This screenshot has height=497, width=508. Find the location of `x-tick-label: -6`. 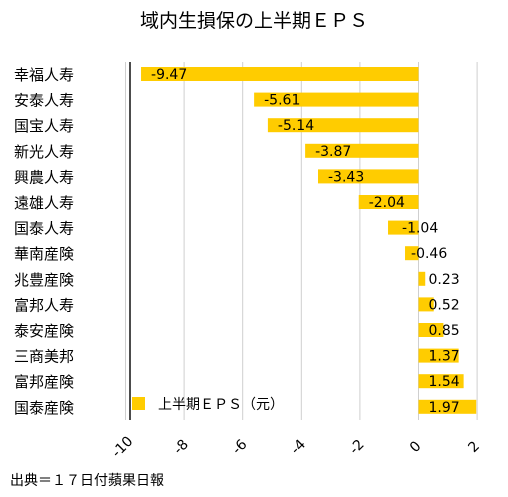

x-tick-label: -6 is located at coordinates (239, 447).